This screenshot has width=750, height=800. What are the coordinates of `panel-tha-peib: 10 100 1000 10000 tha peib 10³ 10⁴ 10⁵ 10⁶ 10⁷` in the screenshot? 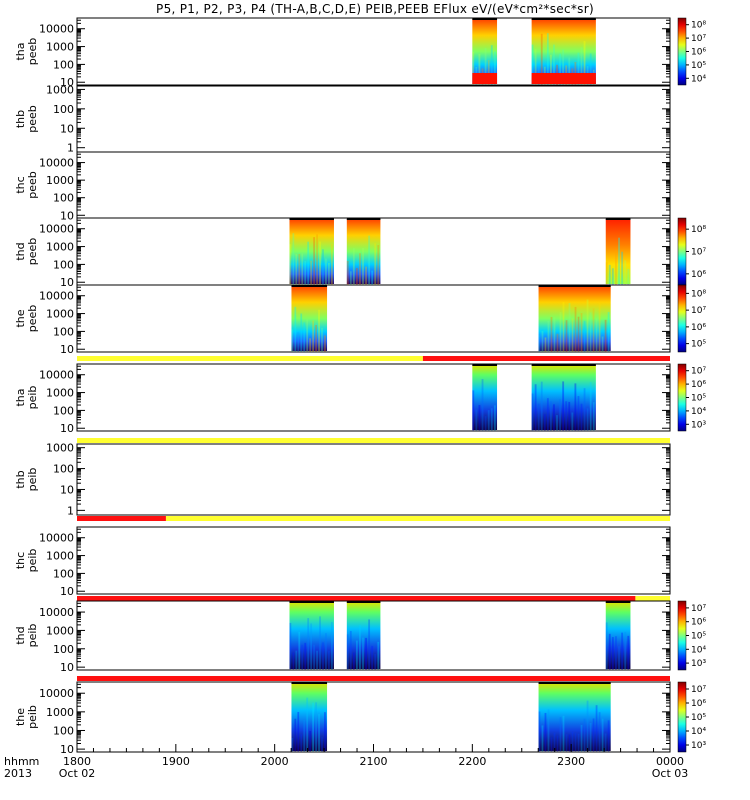 It's located at (360, 403).